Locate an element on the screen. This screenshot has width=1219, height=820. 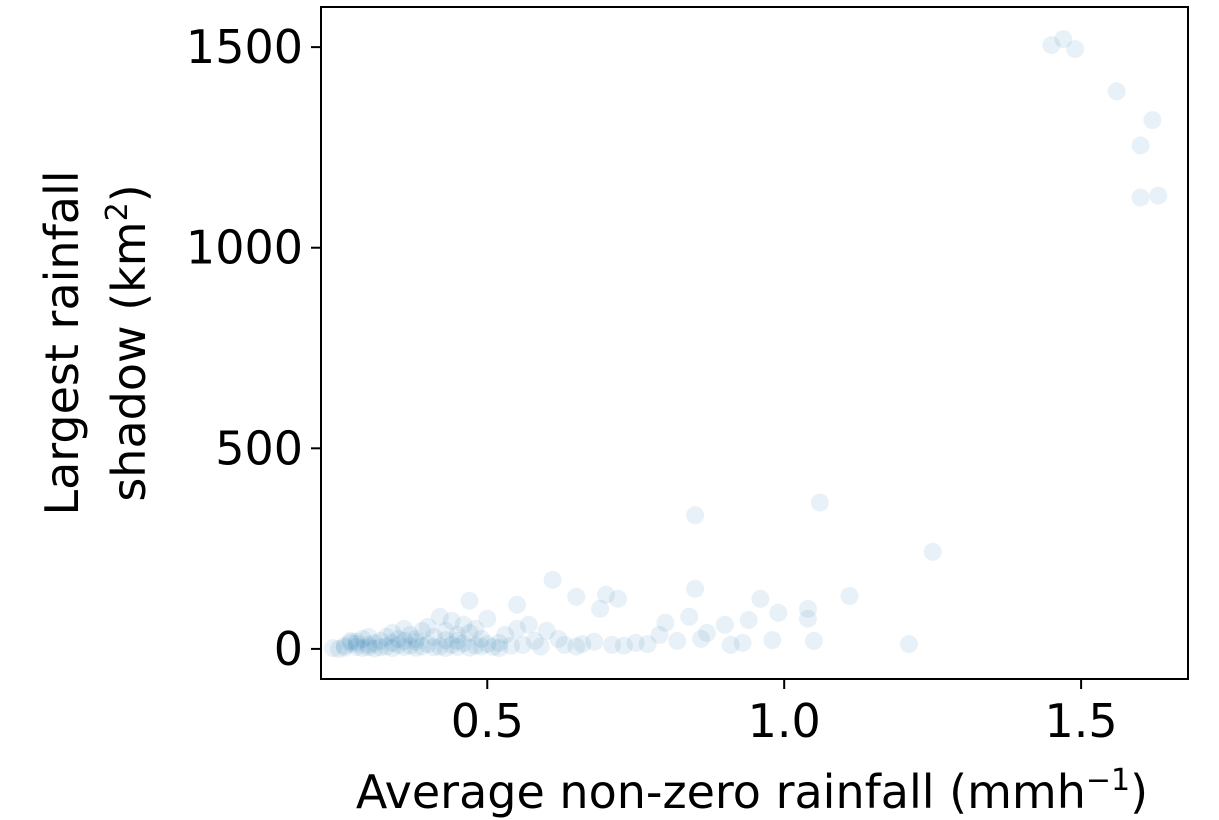
x-tick-label: 1.0 is located at coordinates (784, 721).